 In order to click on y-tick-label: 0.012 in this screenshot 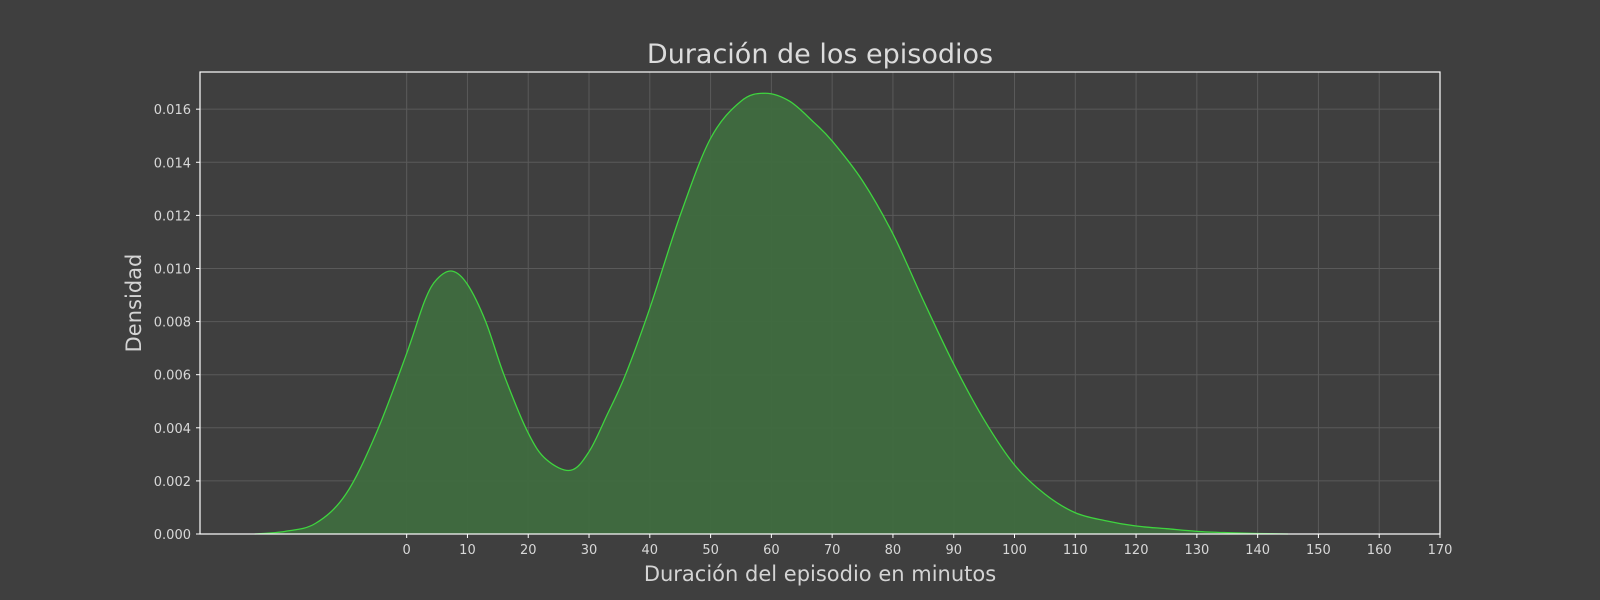, I will do `click(172, 216)`.